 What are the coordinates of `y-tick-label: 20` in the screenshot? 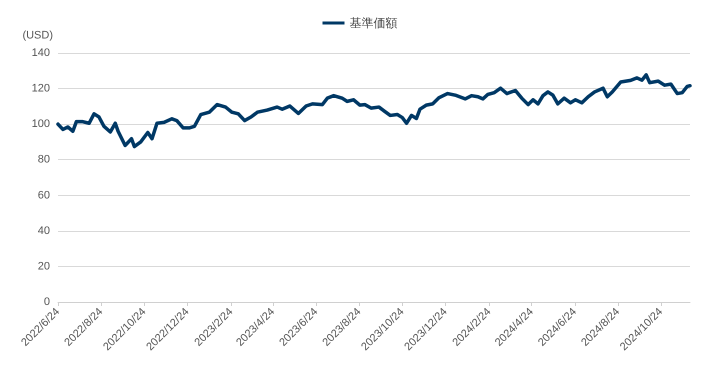 It's located at (44, 266).